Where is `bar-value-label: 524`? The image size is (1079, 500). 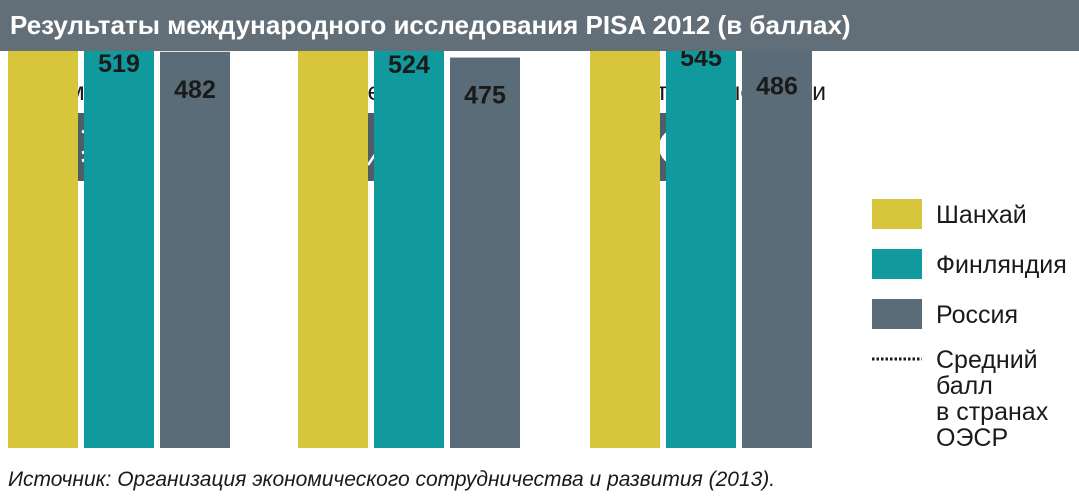 bar-value-label: 524 is located at coordinates (409, 65).